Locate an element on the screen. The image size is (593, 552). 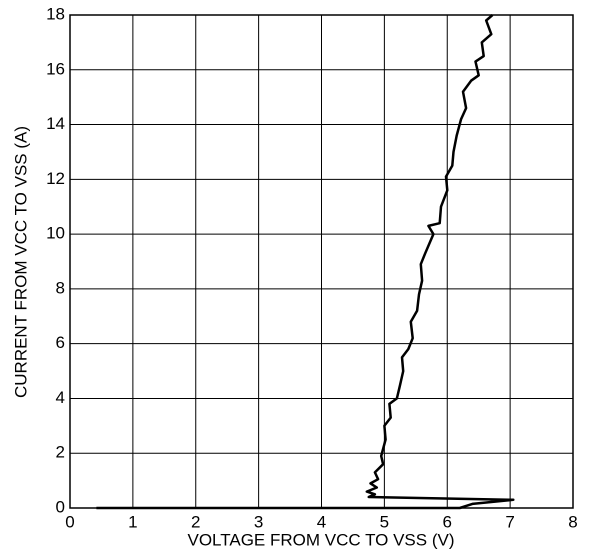
y-tick-label: 16 is located at coordinates (55, 68).